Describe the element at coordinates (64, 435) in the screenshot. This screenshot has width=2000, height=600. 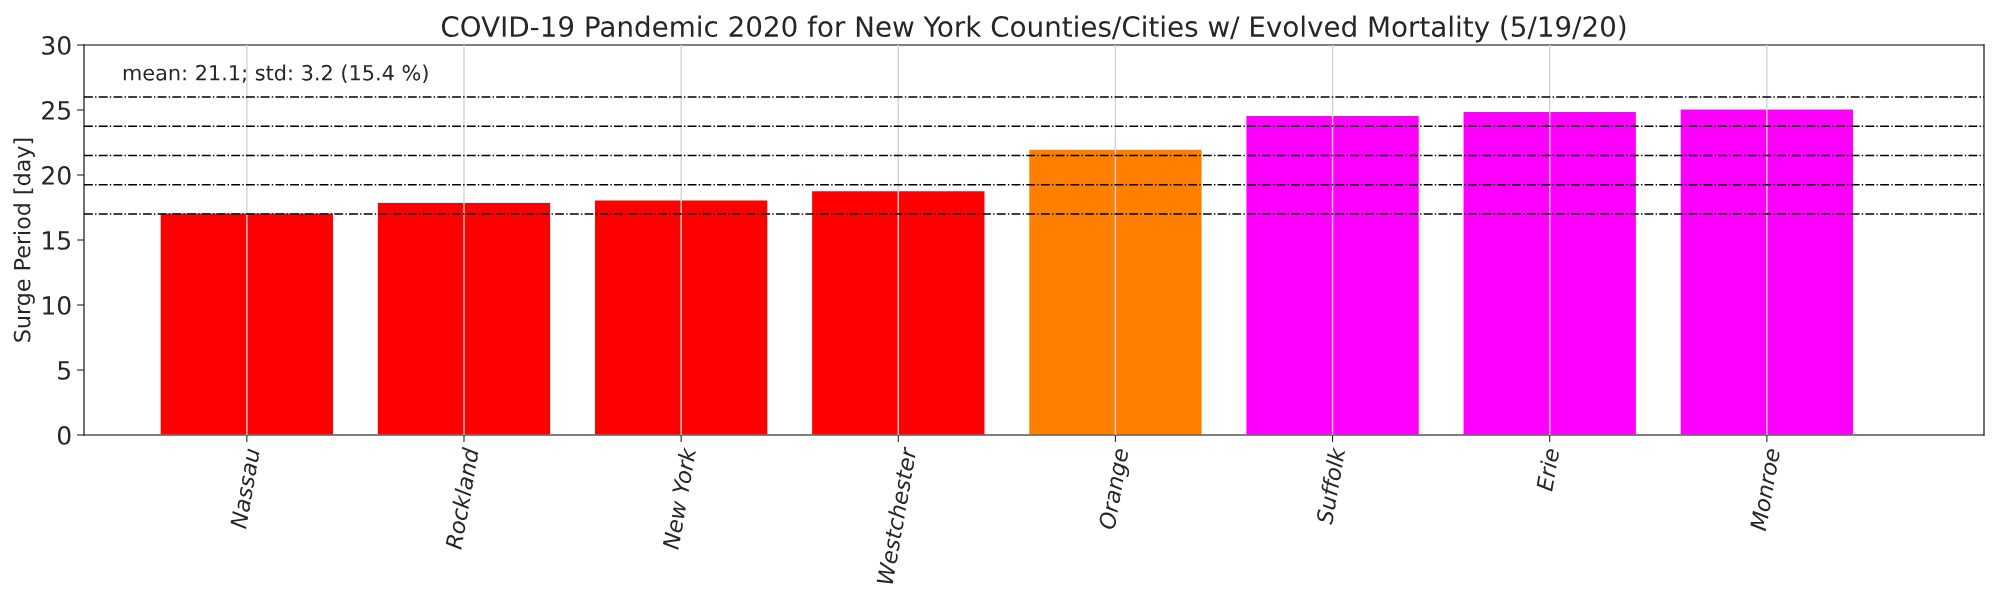
I see `y-tick-label: 0` at that location.